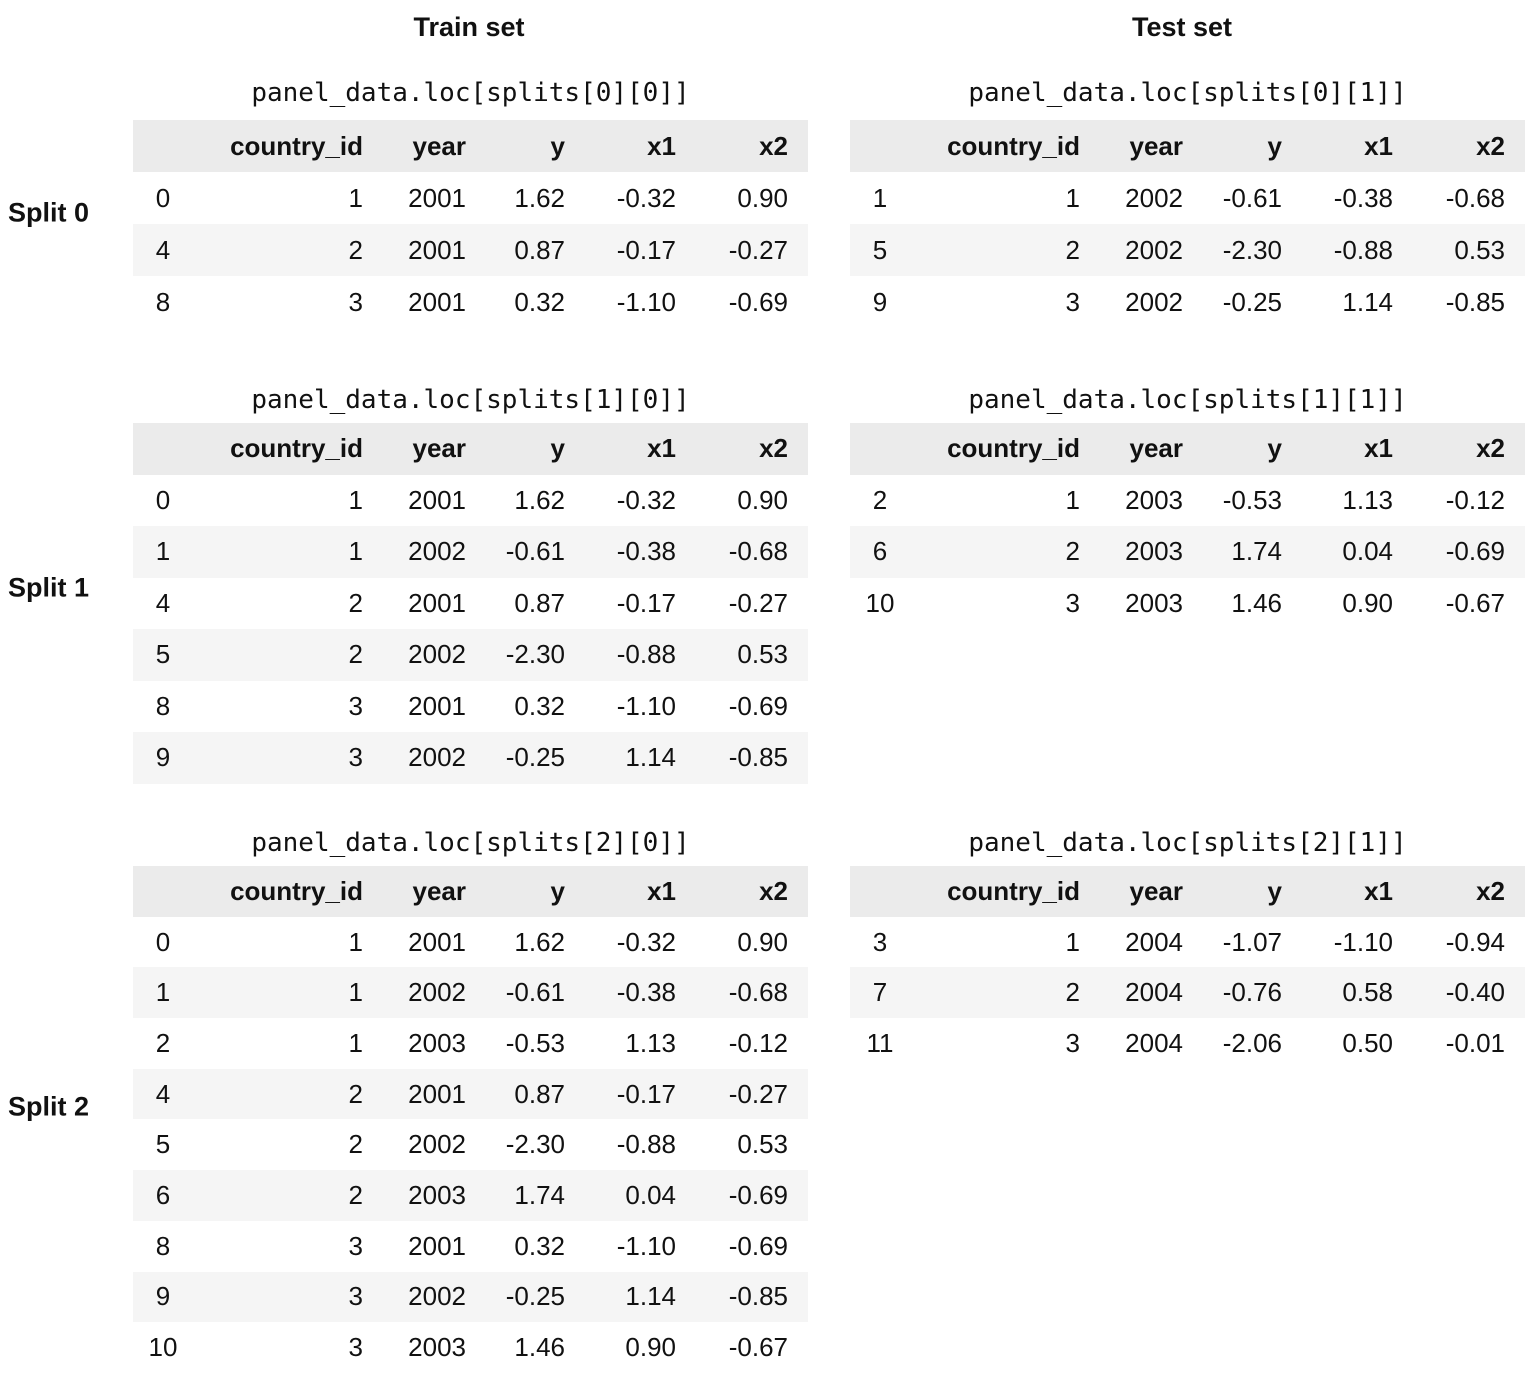 Image resolution: width=1532 pixels, height=1373 pixels. I want to click on cell-value: 0.87, so click(539, 602).